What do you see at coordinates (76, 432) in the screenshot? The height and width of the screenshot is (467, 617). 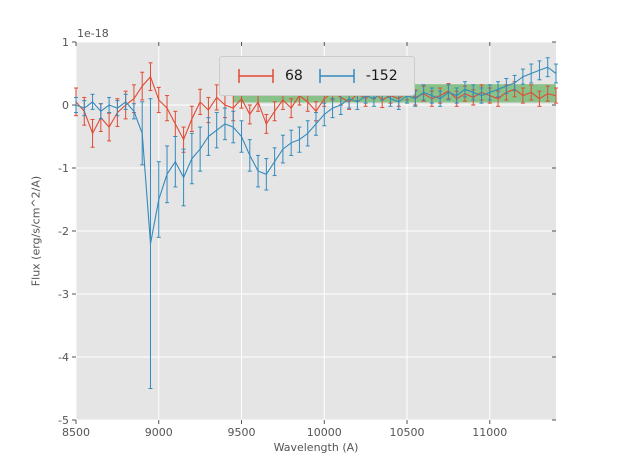 I see `x-tick-label: 8500` at bounding box center [76, 432].